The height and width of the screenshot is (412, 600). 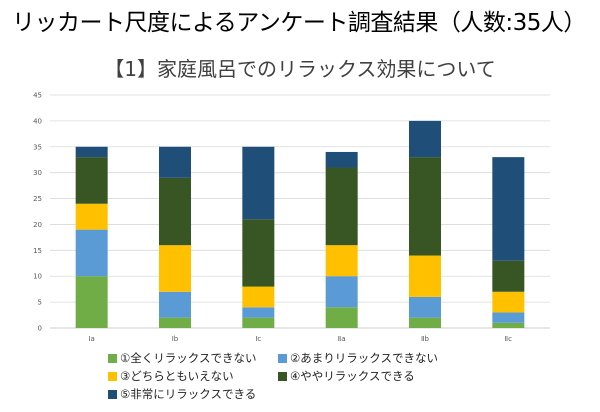 What do you see at coordinates (258, 339) in the screenshot?
I see `x-tick-label: Ⅰc` at bounding box center [258, 339].